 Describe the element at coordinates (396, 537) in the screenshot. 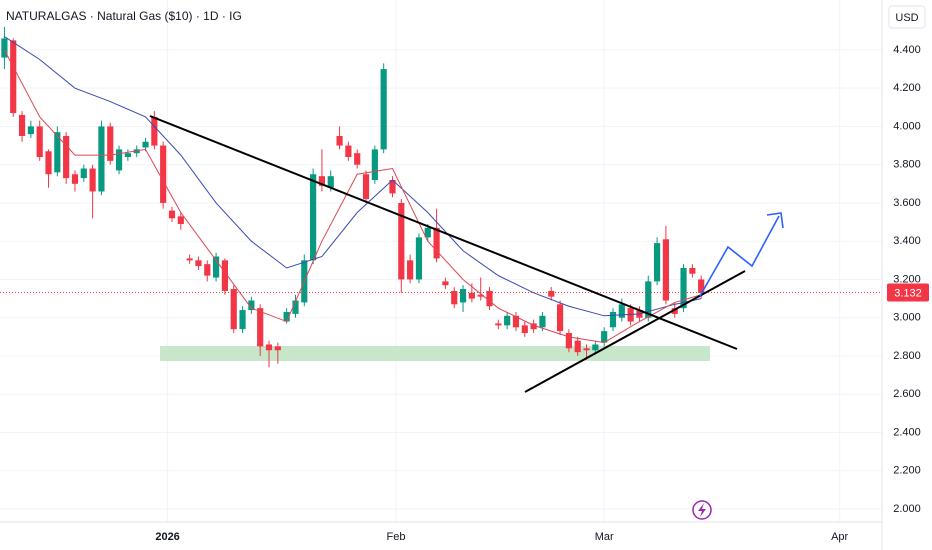

I see `x-tick-label: Feb` at that location.